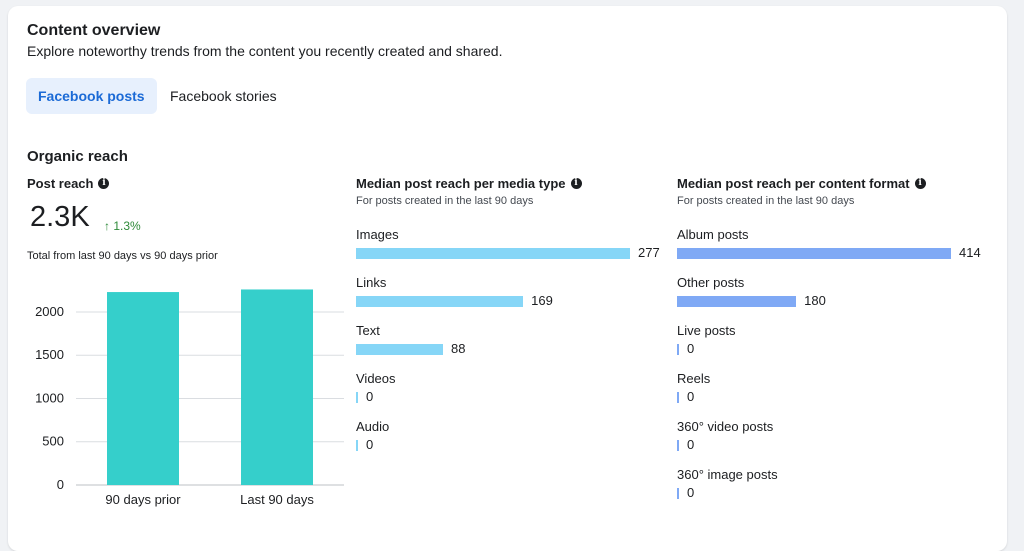 This screenshot has height=551, width=1024. Describe the element at coordinates (49, 311) in the screenshot. I see `y-tick-label: 2000` at that location.